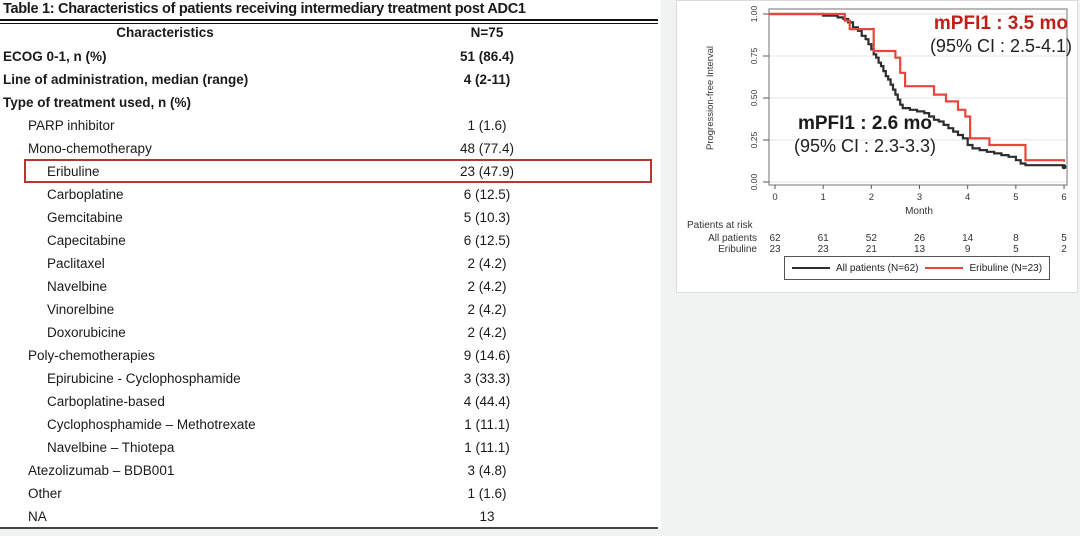  Describe the element at coordinates (871, 238) in the screenshot. I see `risk-count: 52` at that location.